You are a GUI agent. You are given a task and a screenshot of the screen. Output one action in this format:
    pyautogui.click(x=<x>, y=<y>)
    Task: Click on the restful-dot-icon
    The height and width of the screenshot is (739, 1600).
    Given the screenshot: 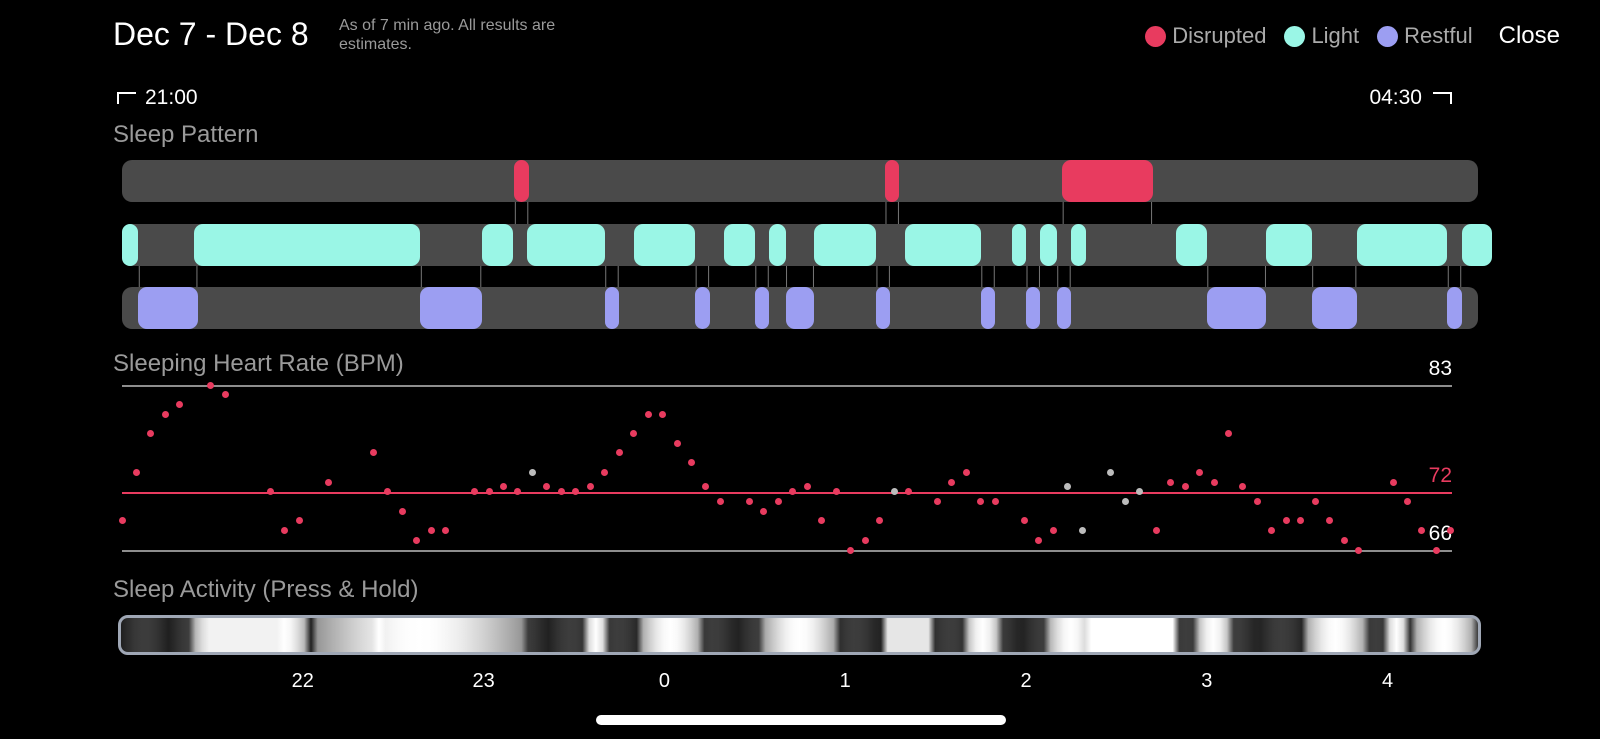 What is the action you would take?
    pyautogui.click(x=1388, y=36)
    